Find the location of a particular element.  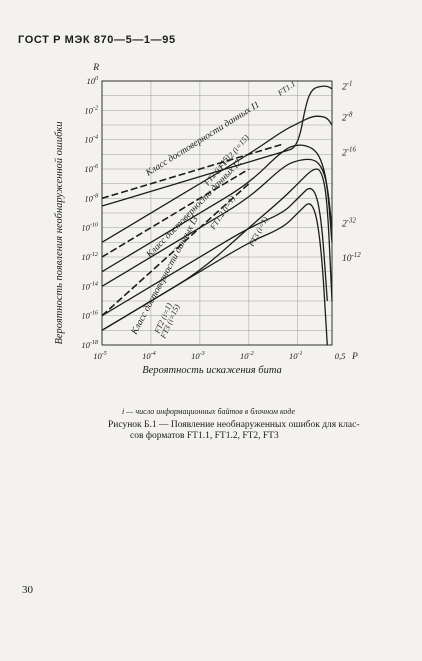

y-tick-label: 10⁻¹² is located at coordinates (89, 257).